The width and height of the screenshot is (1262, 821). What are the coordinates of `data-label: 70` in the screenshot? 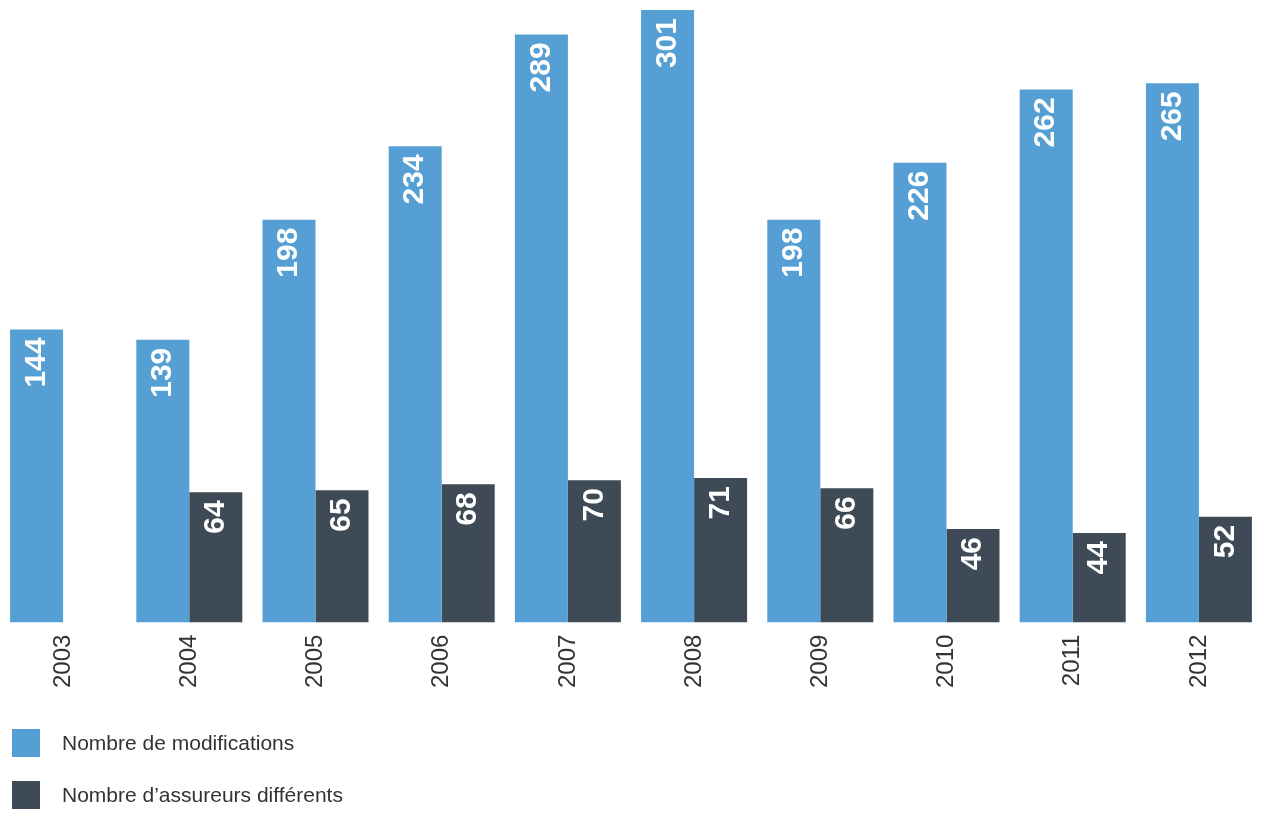 It's located at (592, 505).